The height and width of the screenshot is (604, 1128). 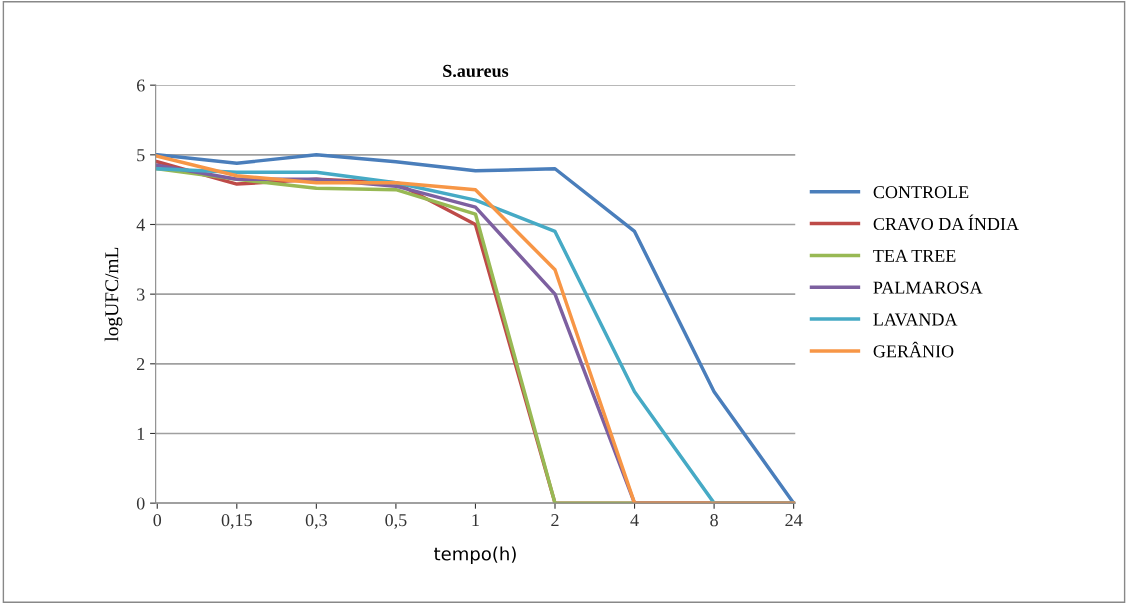 What do you see at coordinates (921, 192) in the screenshot?
I see `legend-label: CONTROLE` at bounding box center [921, 192].